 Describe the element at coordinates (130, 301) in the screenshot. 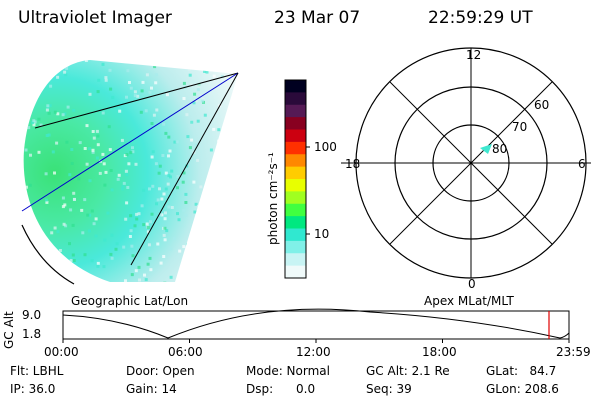

I see `timeline-left-title: Geographic Lat/Lon` at that location.